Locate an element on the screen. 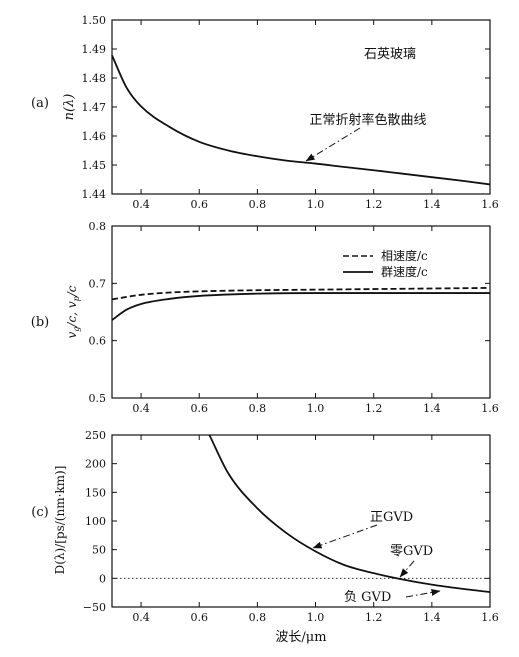 This screenshot has width=519, height=657. panel-b-y-tick-label: 0.5 is located at coordinates (98, 398).